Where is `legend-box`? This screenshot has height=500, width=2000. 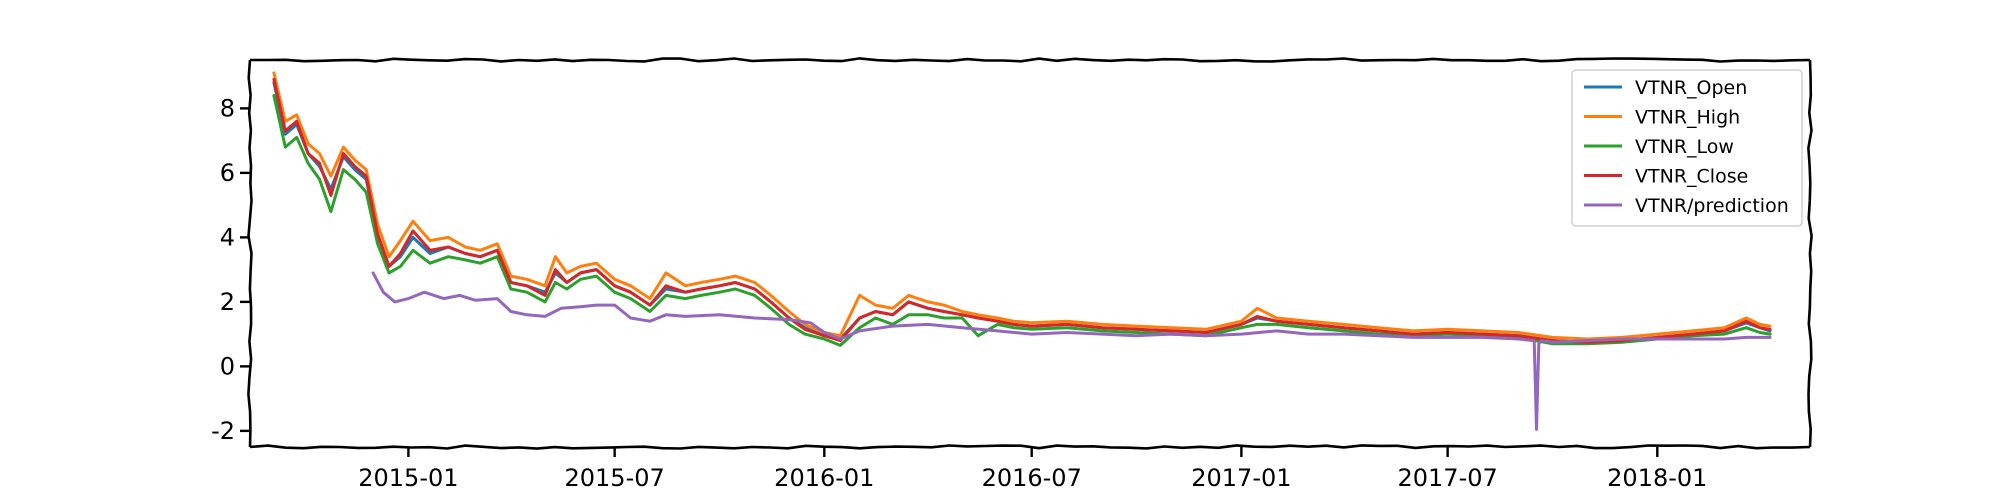
legend-box is located at coordinates (1687, 148).